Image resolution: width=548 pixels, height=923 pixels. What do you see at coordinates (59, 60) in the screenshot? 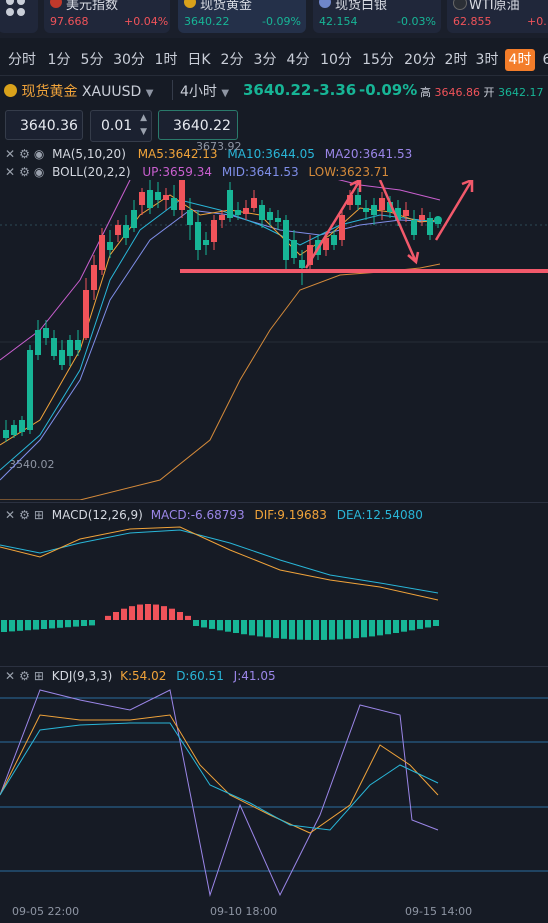
I see `tab-1min: 1分` at bounding box center [59, 60].